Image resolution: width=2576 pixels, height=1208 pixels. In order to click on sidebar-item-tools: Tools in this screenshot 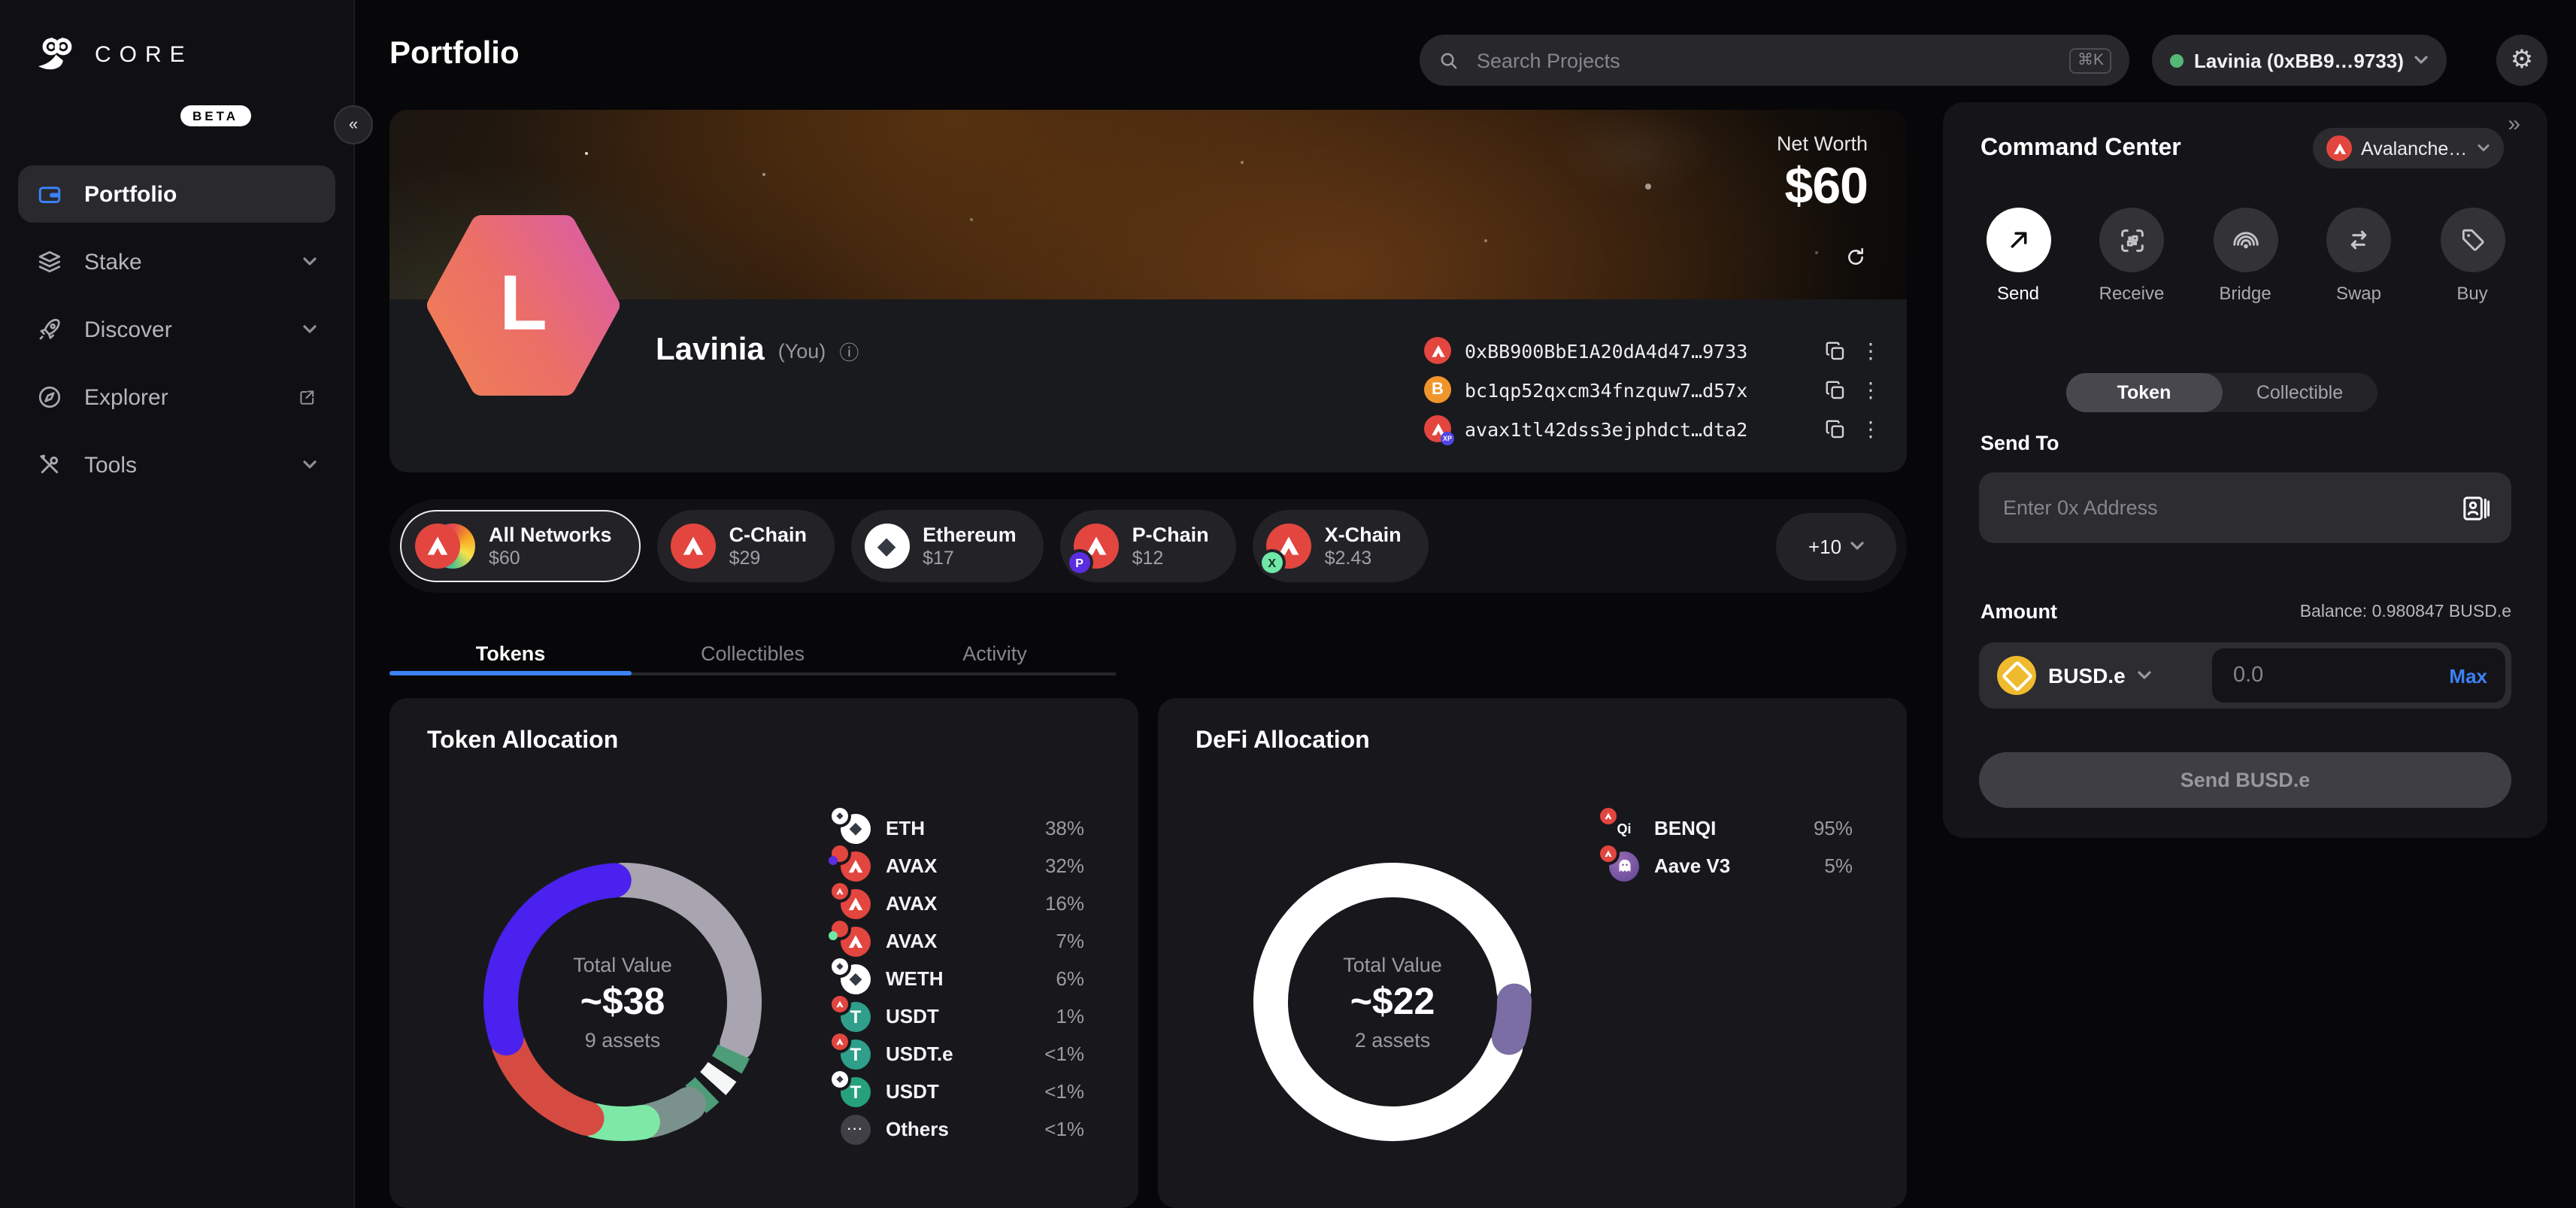, I will do `click(176, 465)`.